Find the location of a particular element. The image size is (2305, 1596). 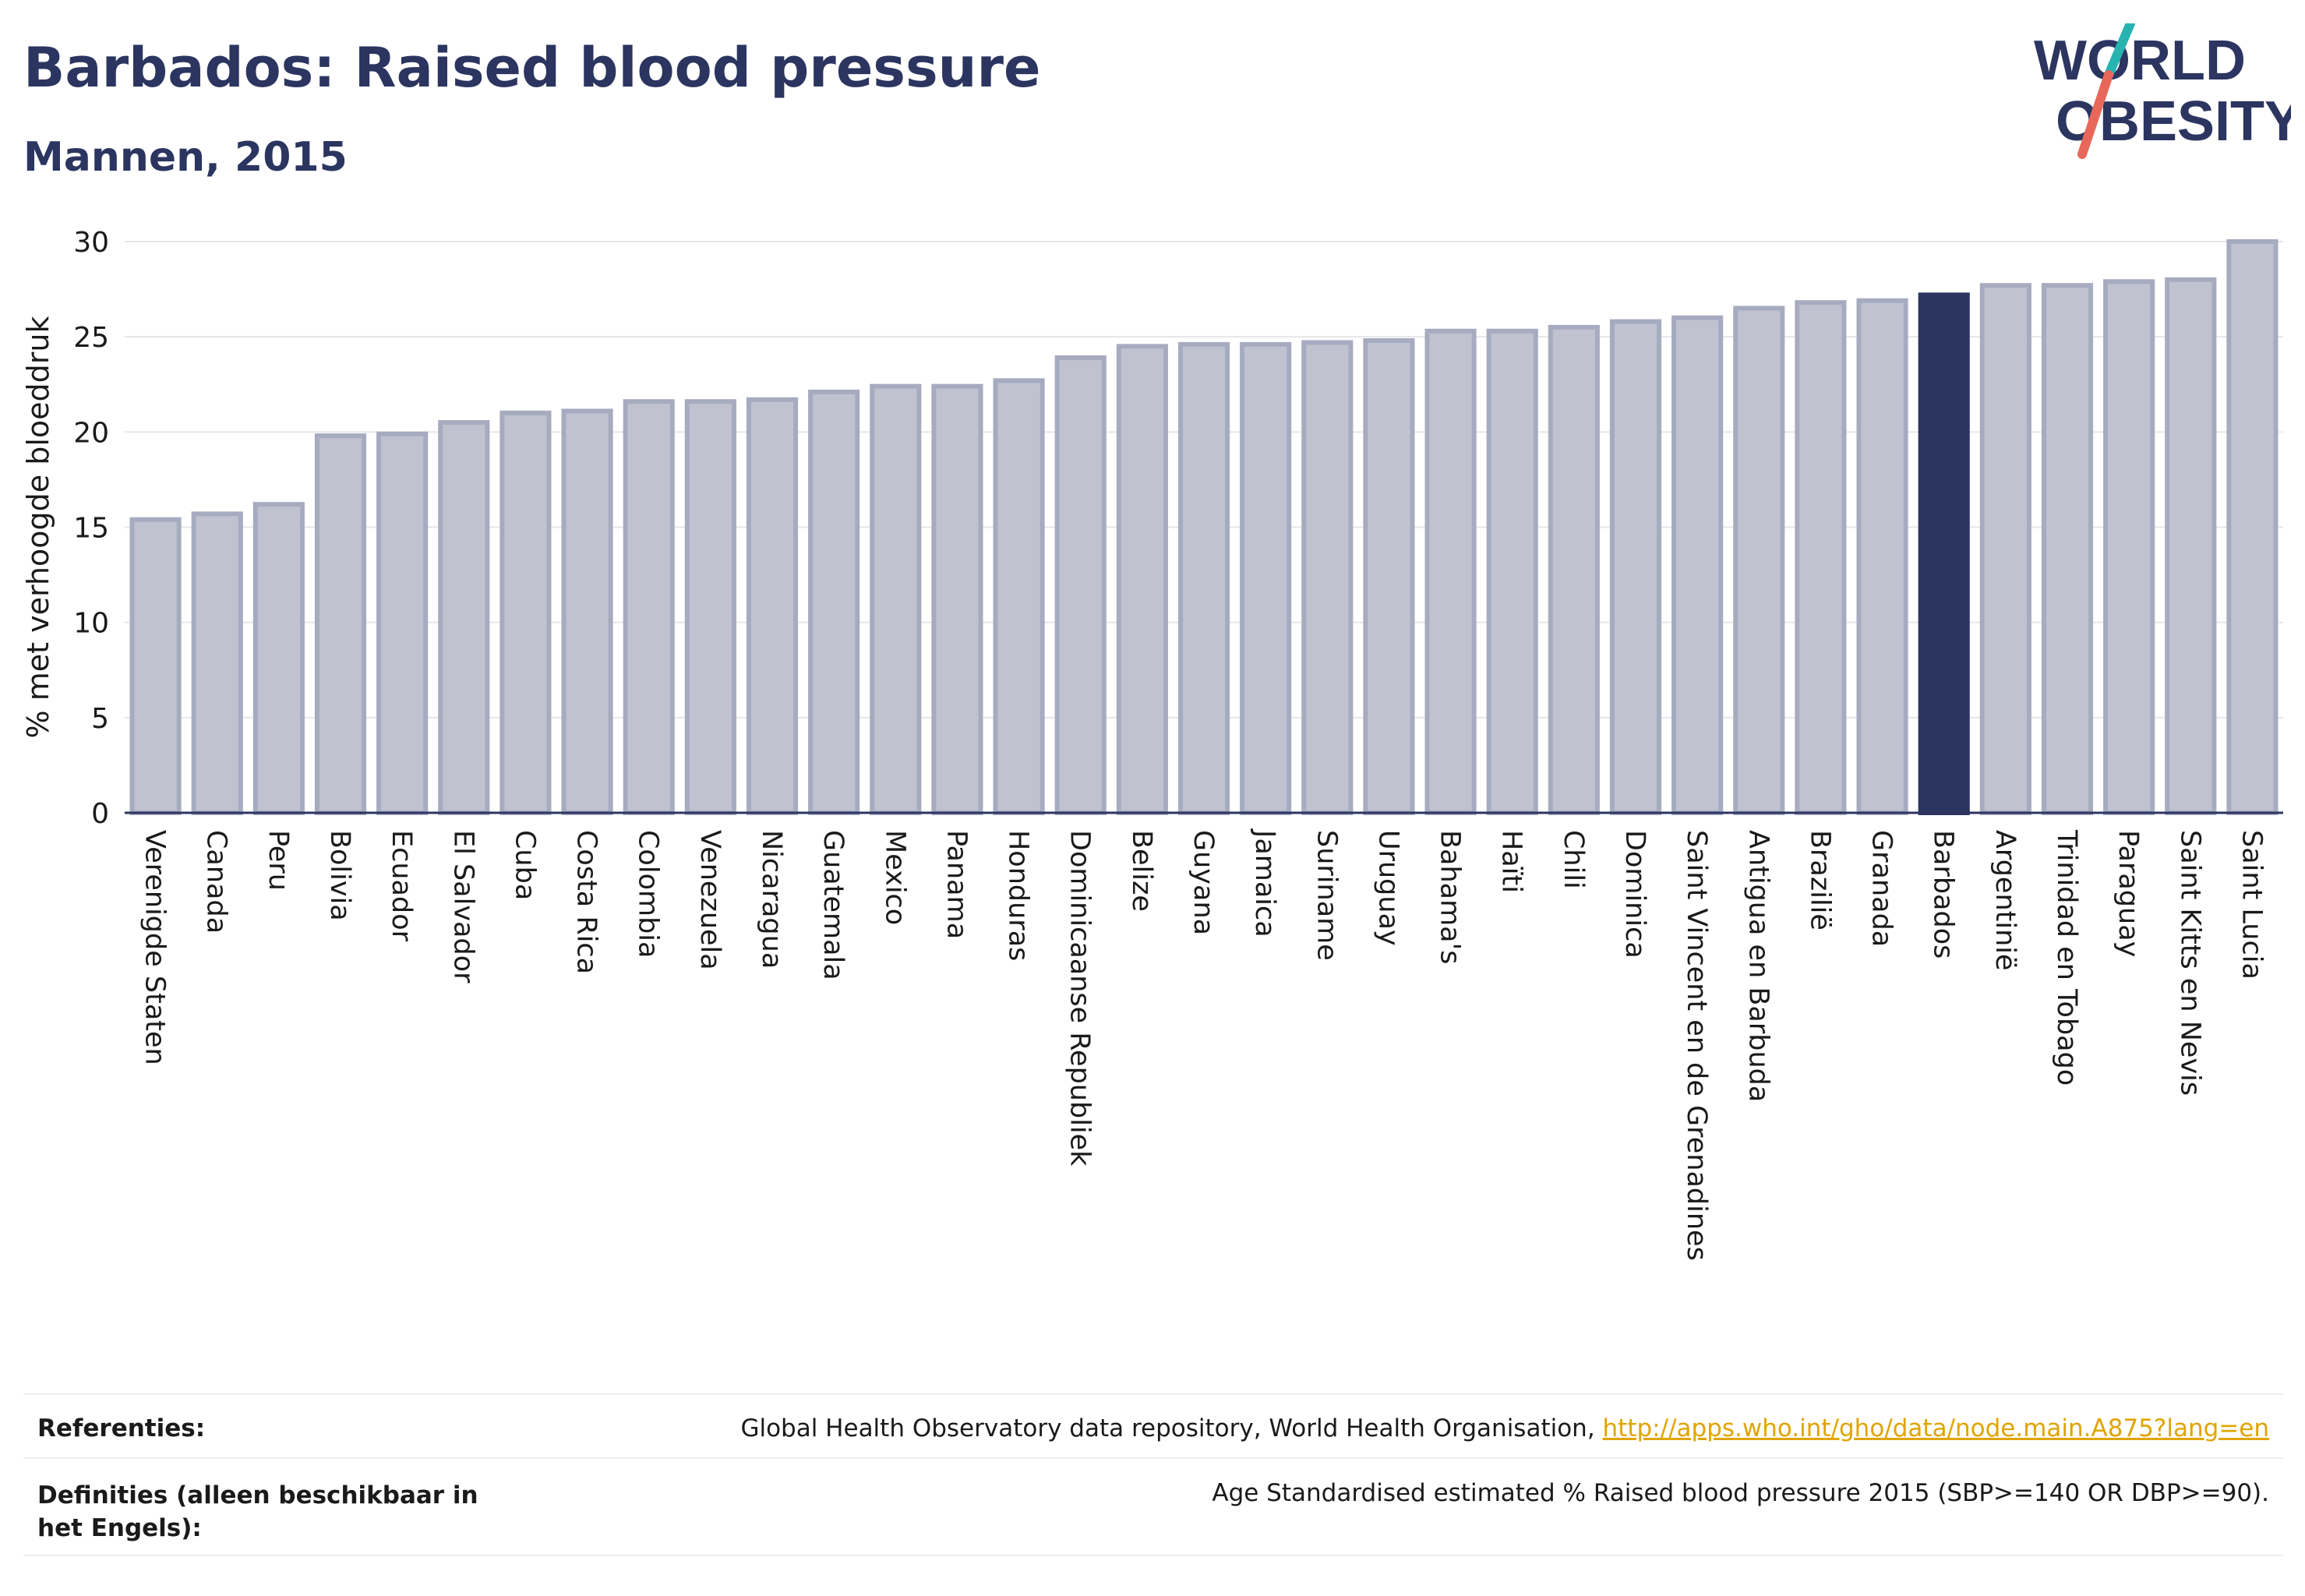

y-tick-label: 30 is located at coordinates (91, 243).